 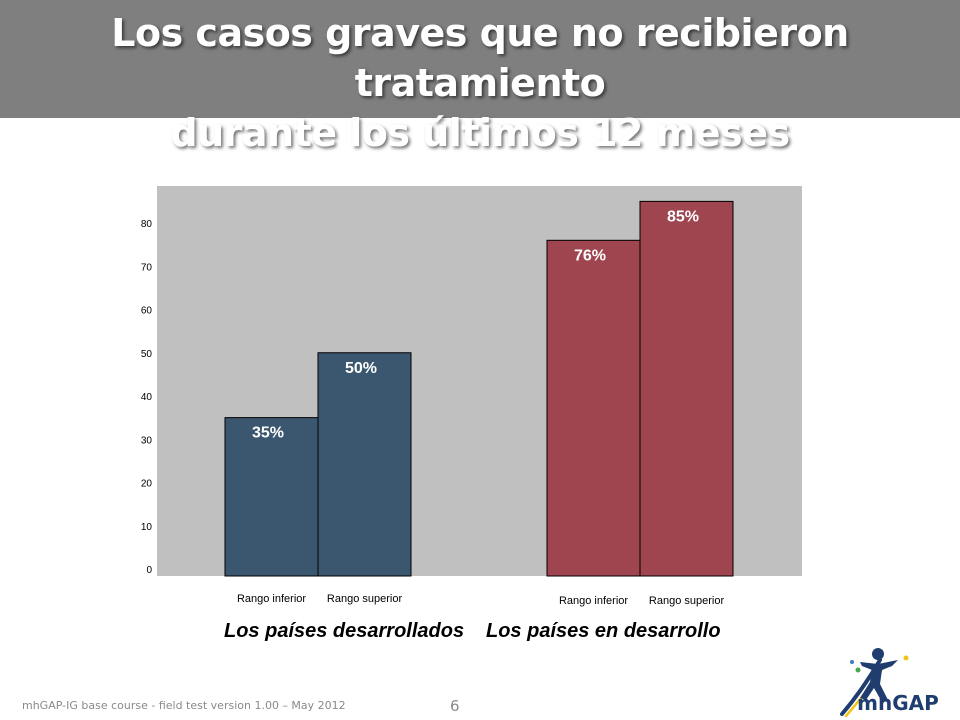 What do you see at coordinates (147, 484) in the screenshot?
I see `y-tick-label: 20` at bounding box center [147, 484].